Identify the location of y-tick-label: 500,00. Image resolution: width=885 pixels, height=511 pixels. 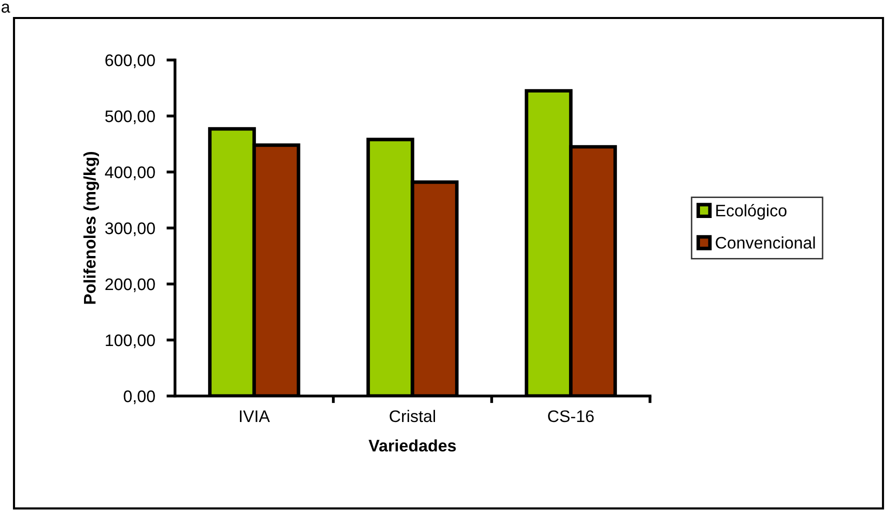
(130, 117).